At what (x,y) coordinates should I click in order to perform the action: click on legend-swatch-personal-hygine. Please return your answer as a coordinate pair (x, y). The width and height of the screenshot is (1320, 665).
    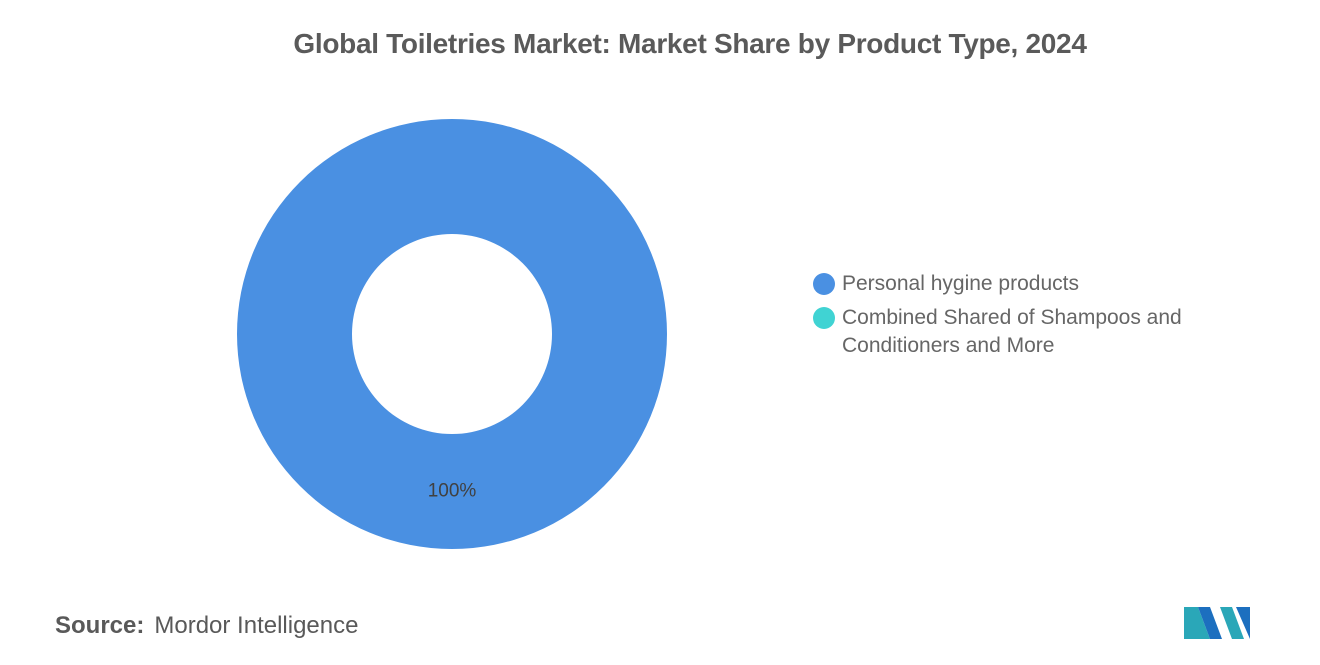
    Looking at the image, I should click on (824, 284).